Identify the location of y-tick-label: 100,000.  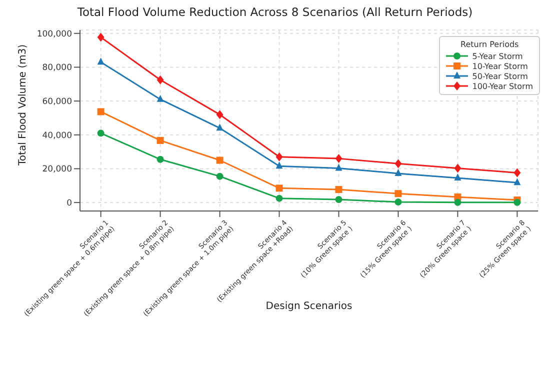
(54, 34).